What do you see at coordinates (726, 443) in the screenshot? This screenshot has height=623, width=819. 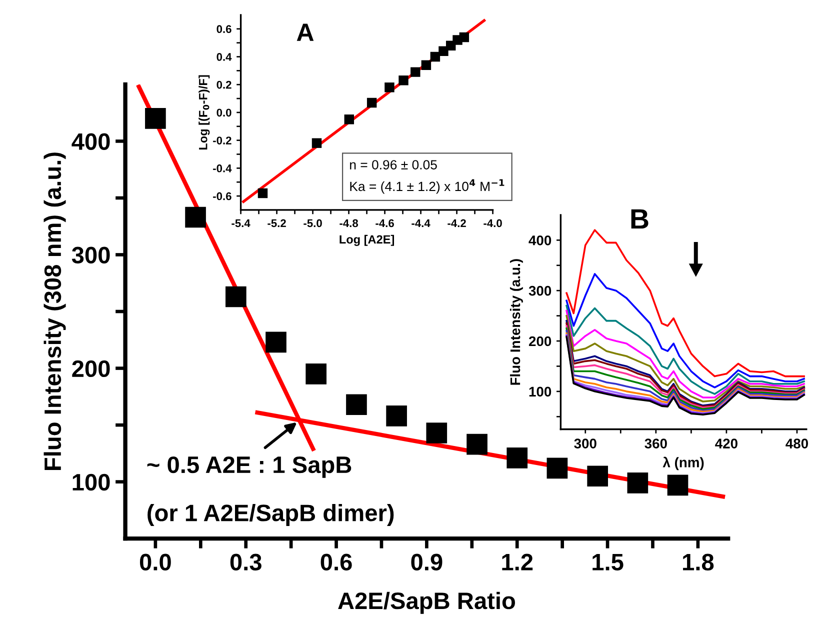 I see `x-tick-label: 420` at bounding box center [726, 443].